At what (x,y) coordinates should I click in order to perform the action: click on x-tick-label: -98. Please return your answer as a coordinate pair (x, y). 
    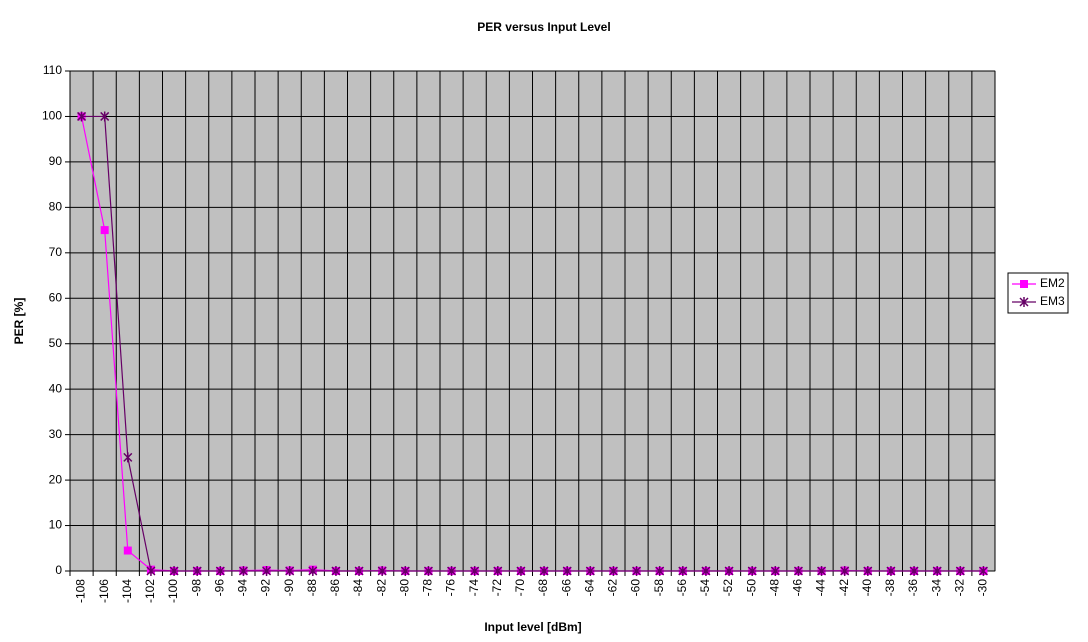
    Looking at the image, I should click on (196, 588).